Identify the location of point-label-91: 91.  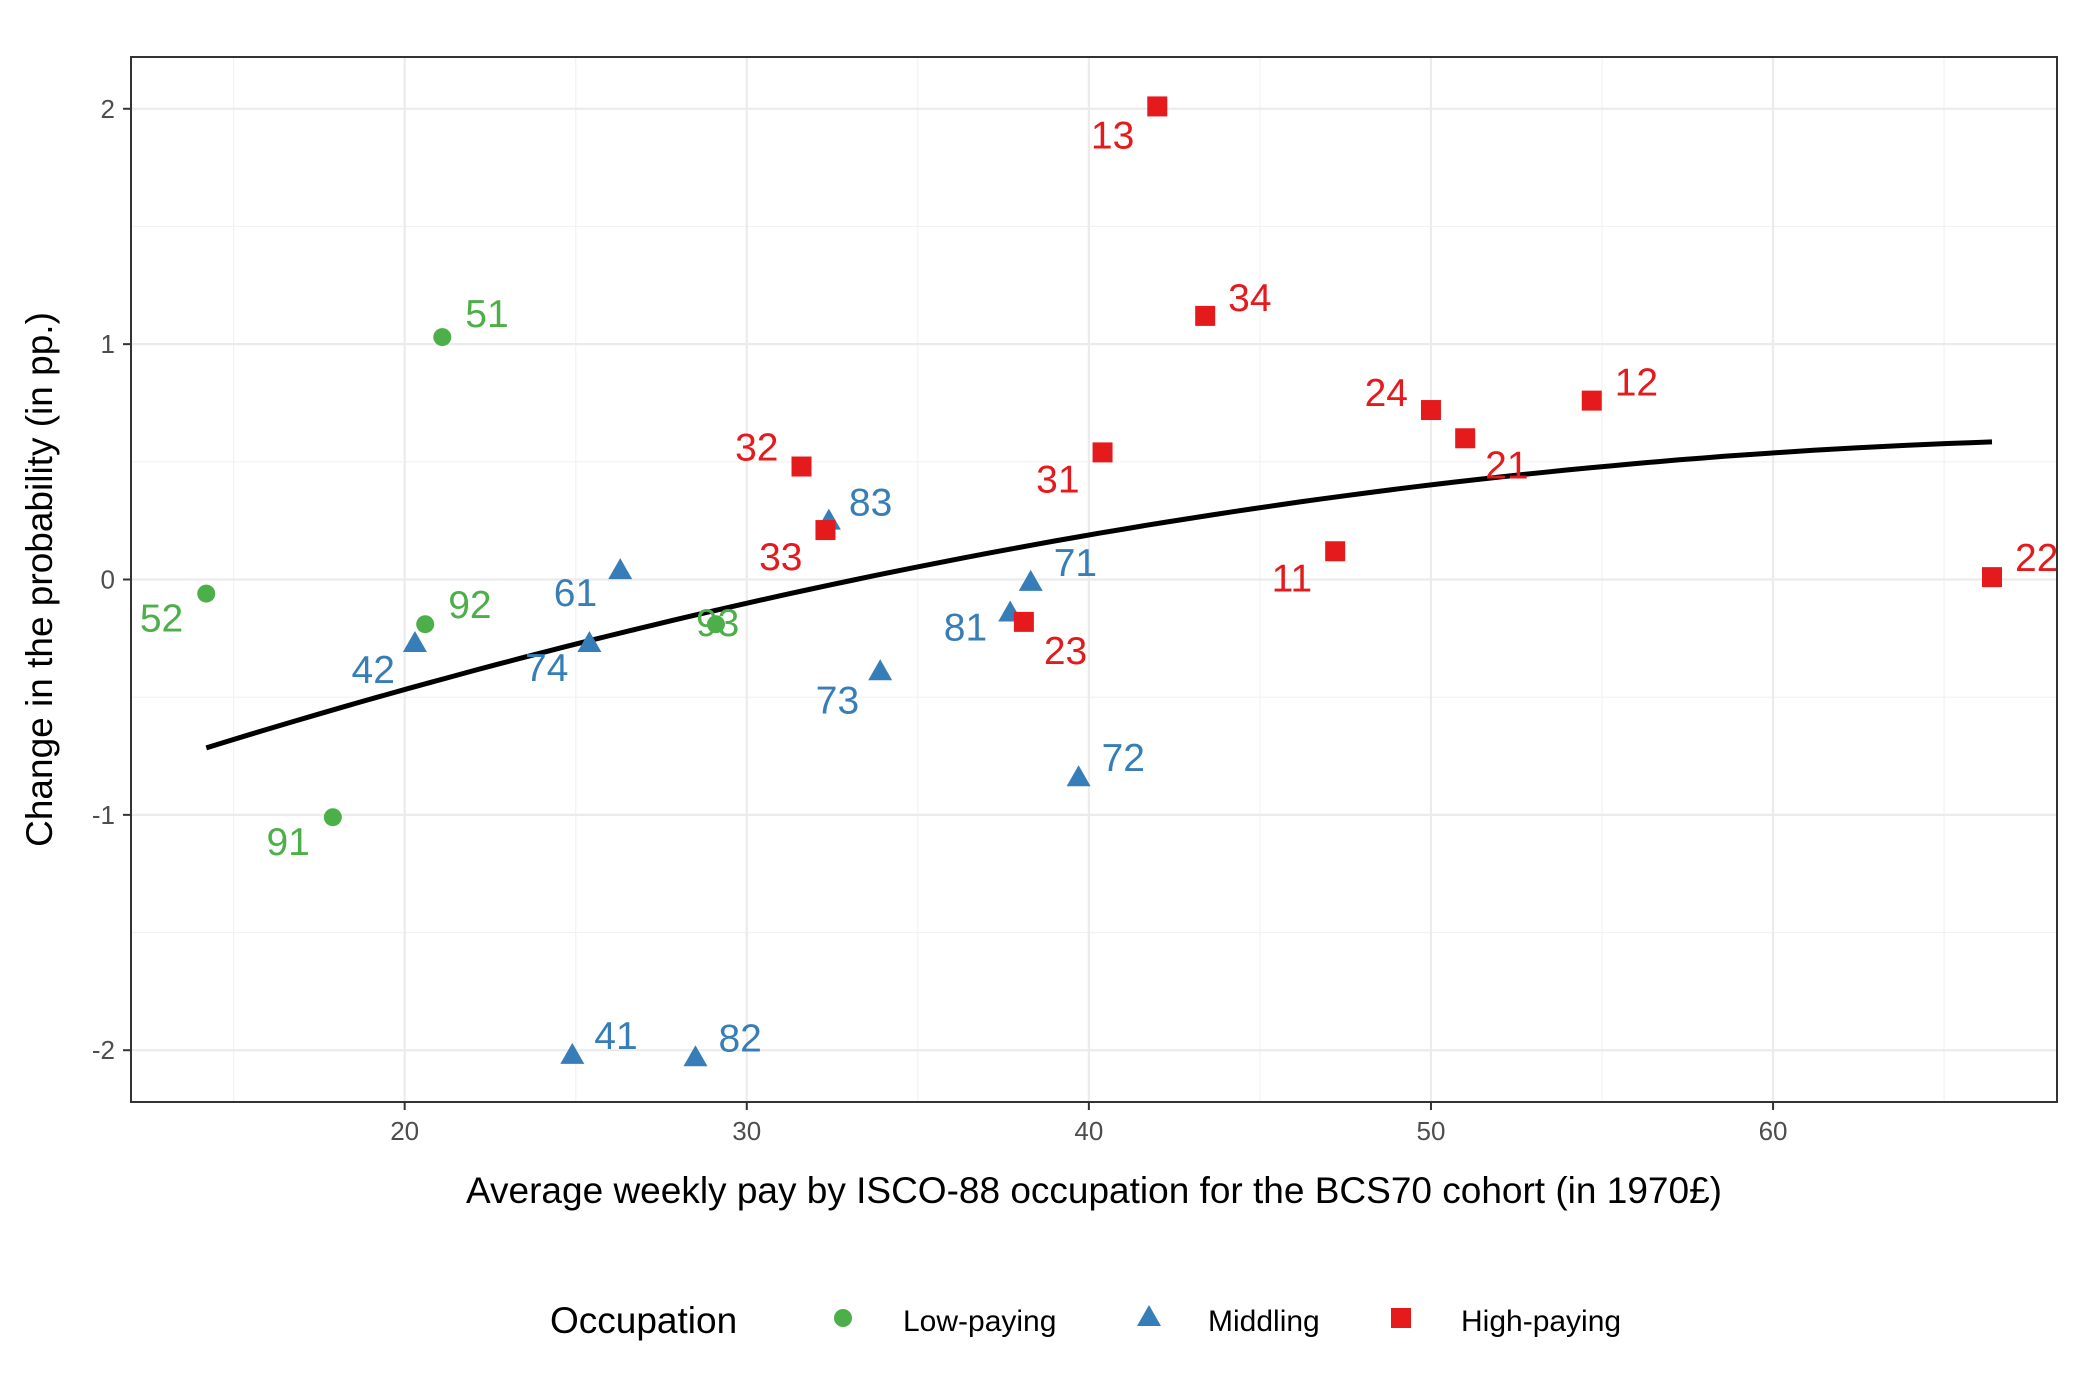
(287, 842).